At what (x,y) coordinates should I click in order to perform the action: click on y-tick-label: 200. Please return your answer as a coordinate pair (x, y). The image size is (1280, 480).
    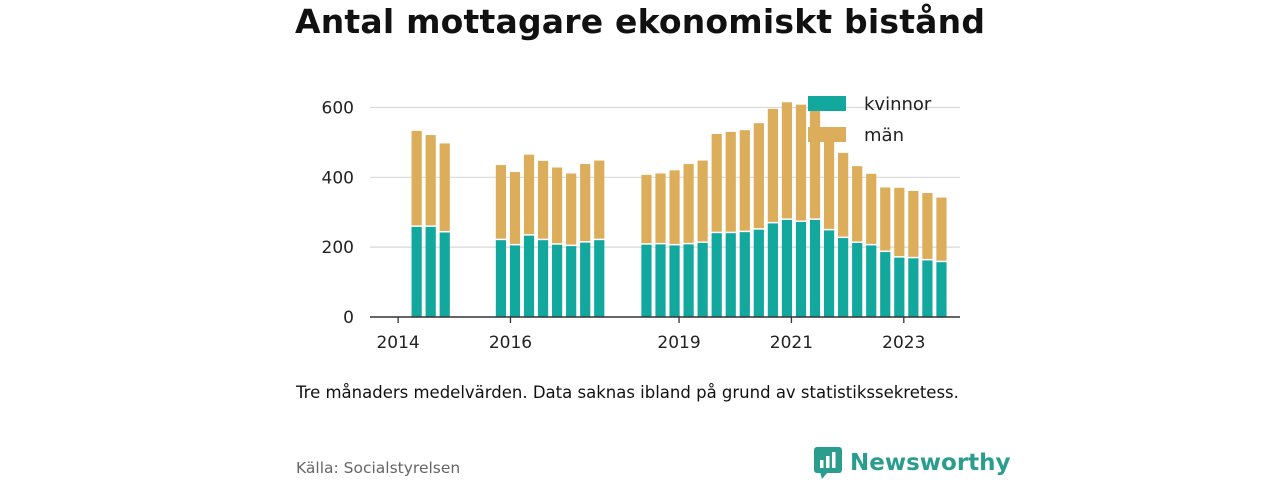
    Looking at the image, I should click on (338, 248).